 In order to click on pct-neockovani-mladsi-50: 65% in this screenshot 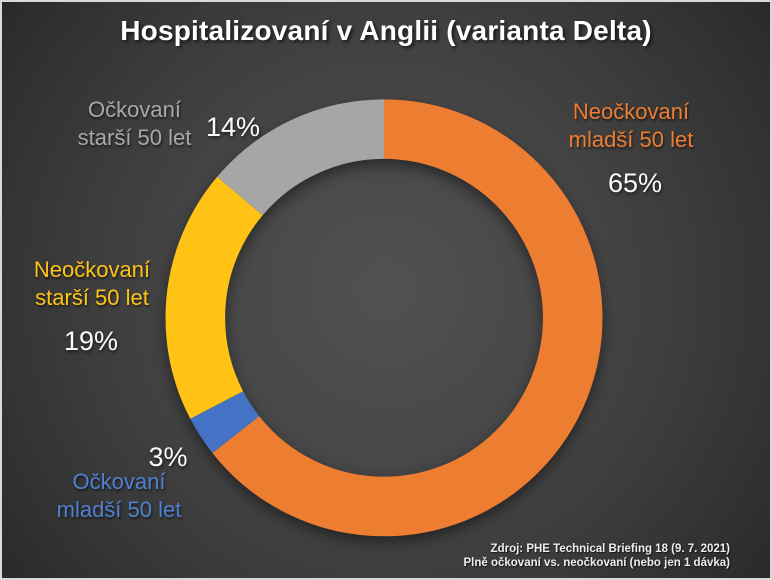, I will do `click(635, 183)`.